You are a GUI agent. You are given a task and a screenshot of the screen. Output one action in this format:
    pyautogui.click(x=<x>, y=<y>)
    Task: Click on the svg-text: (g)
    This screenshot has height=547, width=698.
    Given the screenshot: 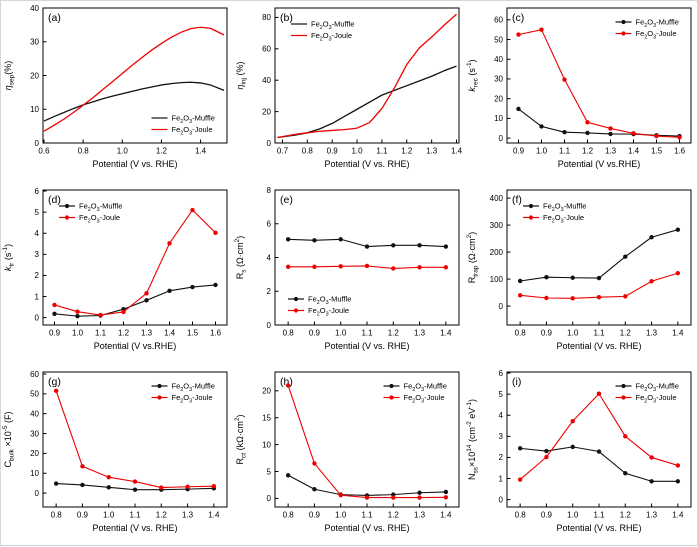 What is the action you would take?
    pyautogui.click(x=54, y=382)
    